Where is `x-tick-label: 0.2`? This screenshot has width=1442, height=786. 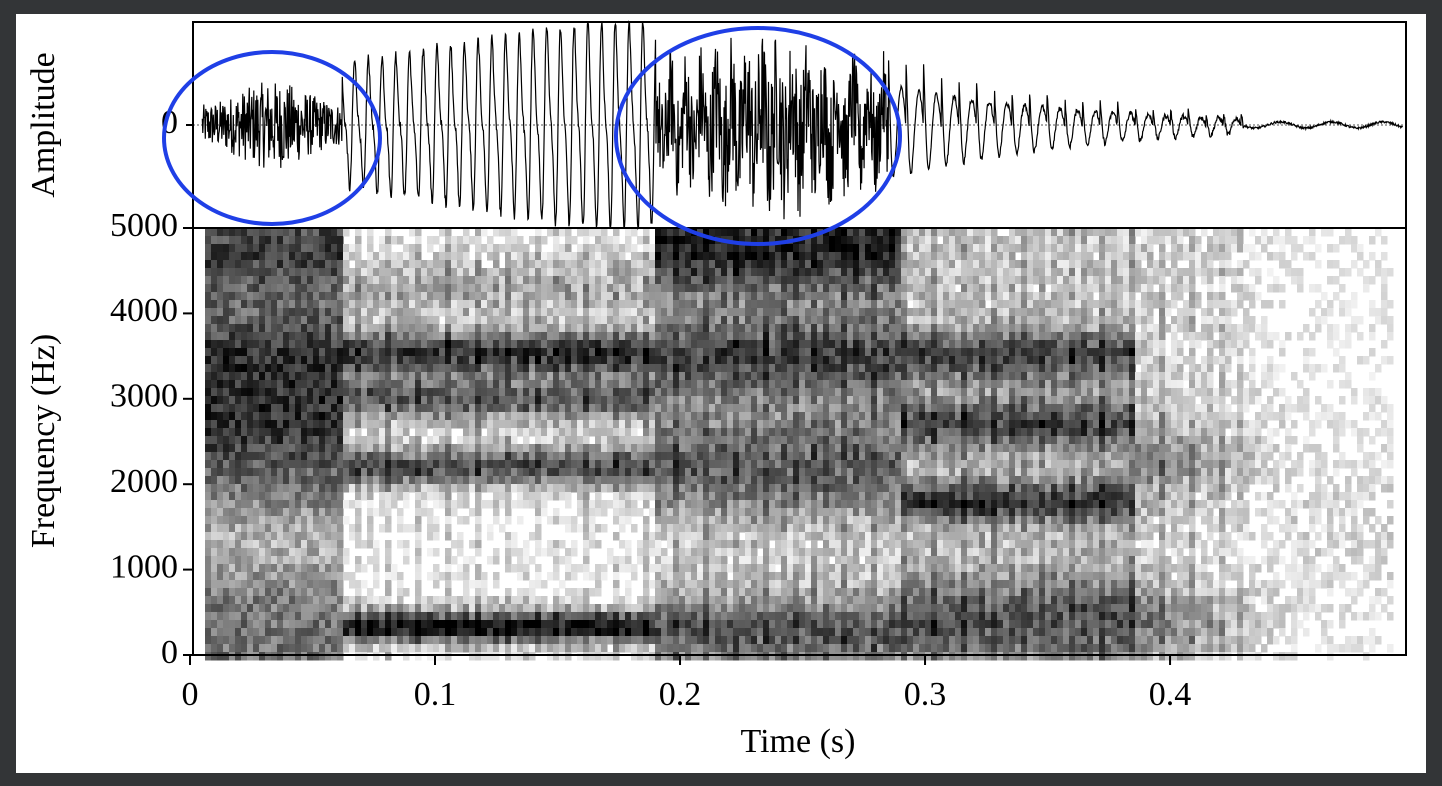 x-tick-label: 0.2 is located at coordinates (680, 694).